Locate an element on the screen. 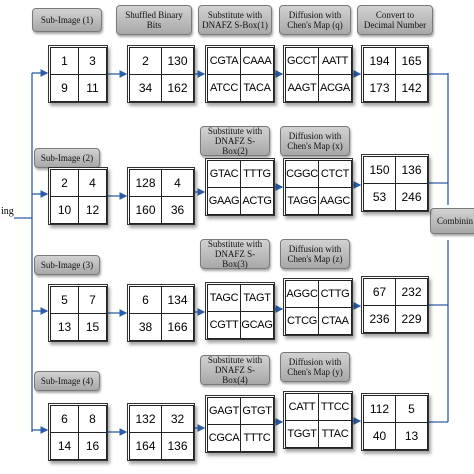 The width and height of the screenshot is (474, 474). matrix-cell: 9 is located at coordinates (64, 88).